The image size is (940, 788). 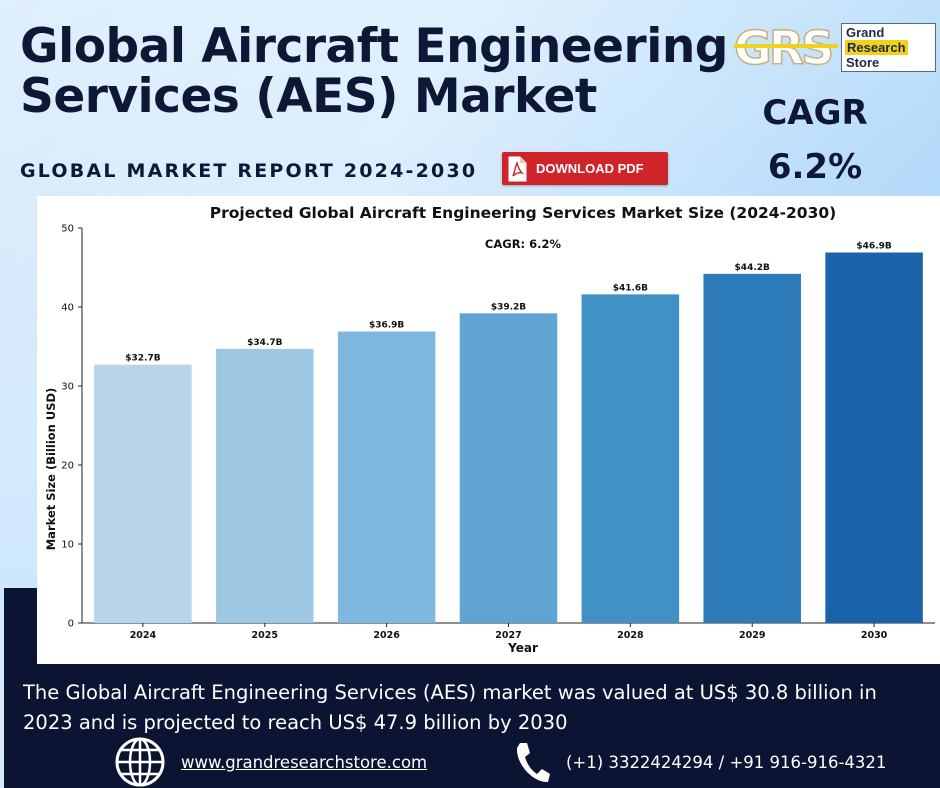 What do you see at coordinates (67, 387) in the screenshot?
I see `y-tick-label: 30` at bounding box center [67, 387].